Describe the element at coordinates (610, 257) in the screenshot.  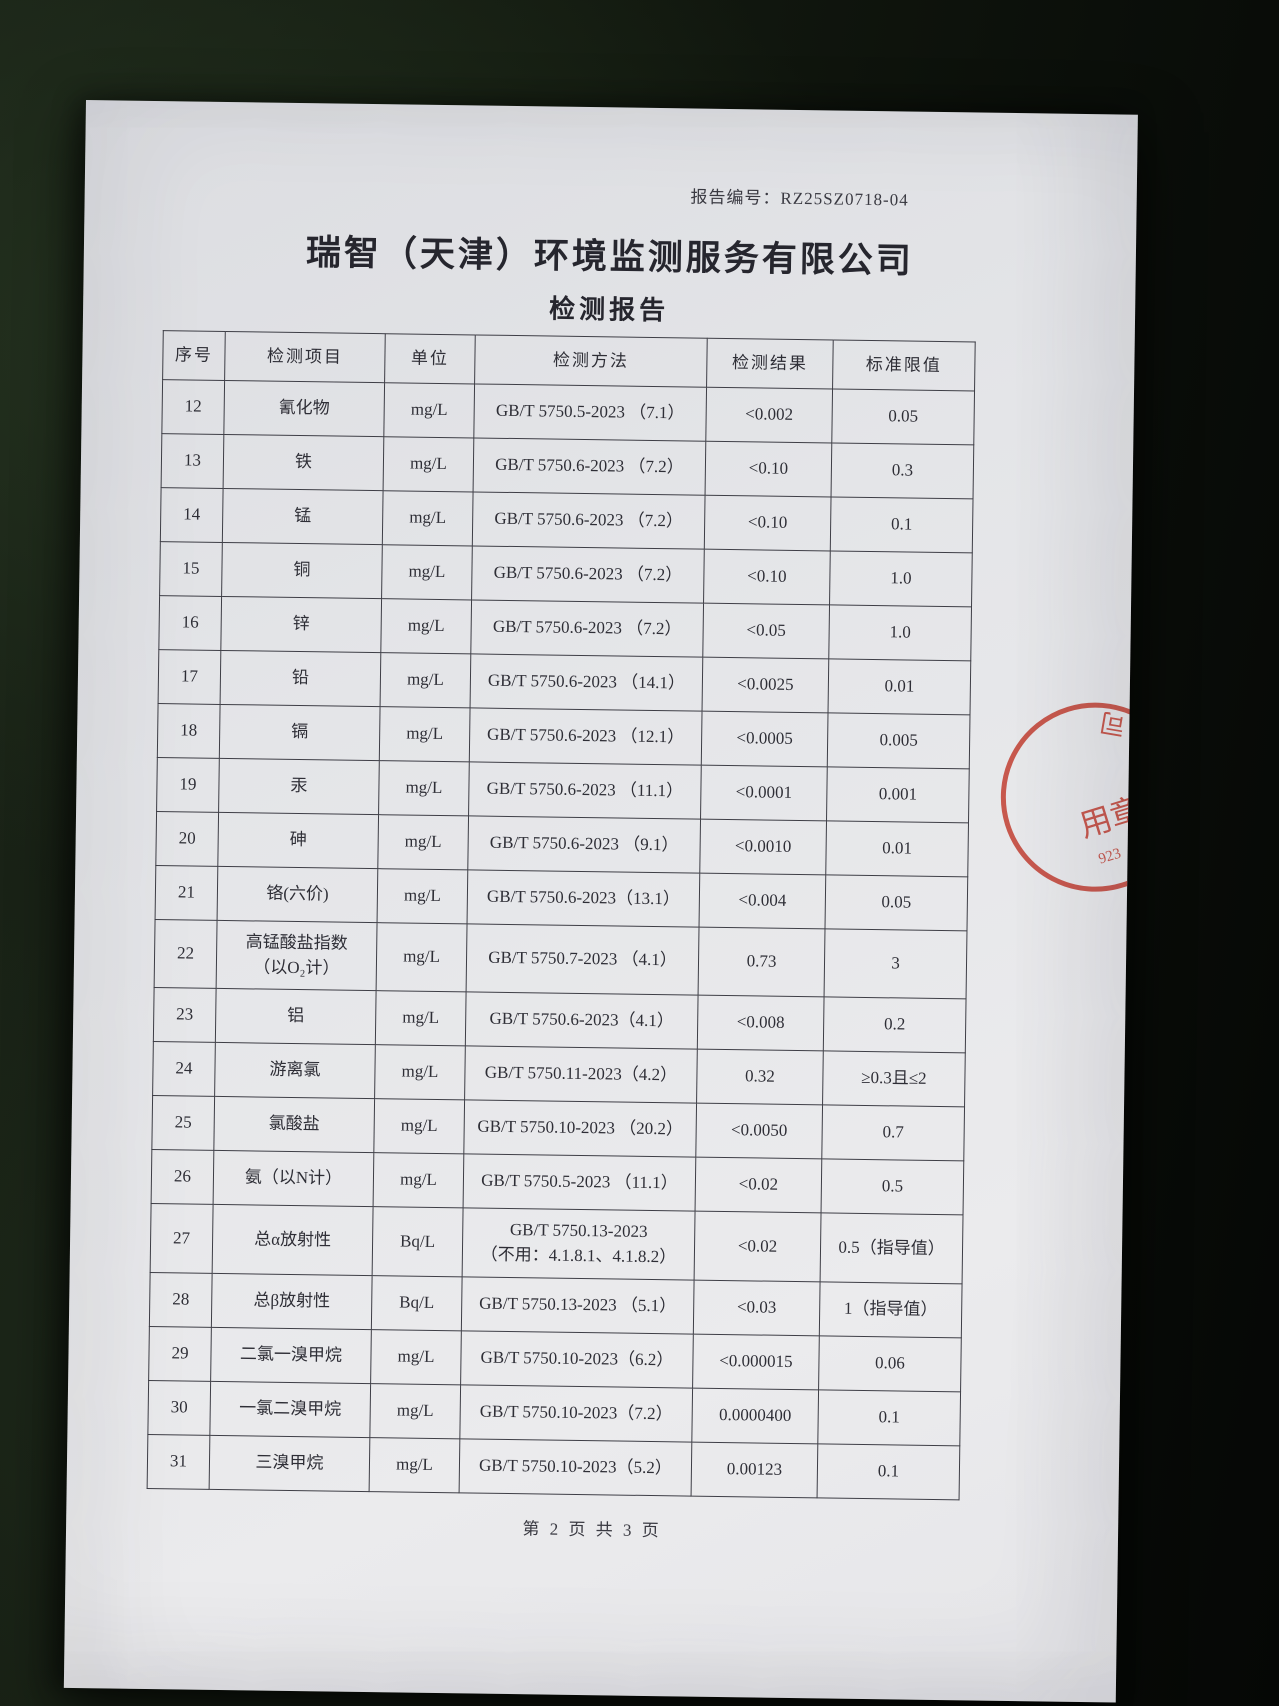
I see `company-name: 瑞智（天津）环境监测服务有限公司` at that location.